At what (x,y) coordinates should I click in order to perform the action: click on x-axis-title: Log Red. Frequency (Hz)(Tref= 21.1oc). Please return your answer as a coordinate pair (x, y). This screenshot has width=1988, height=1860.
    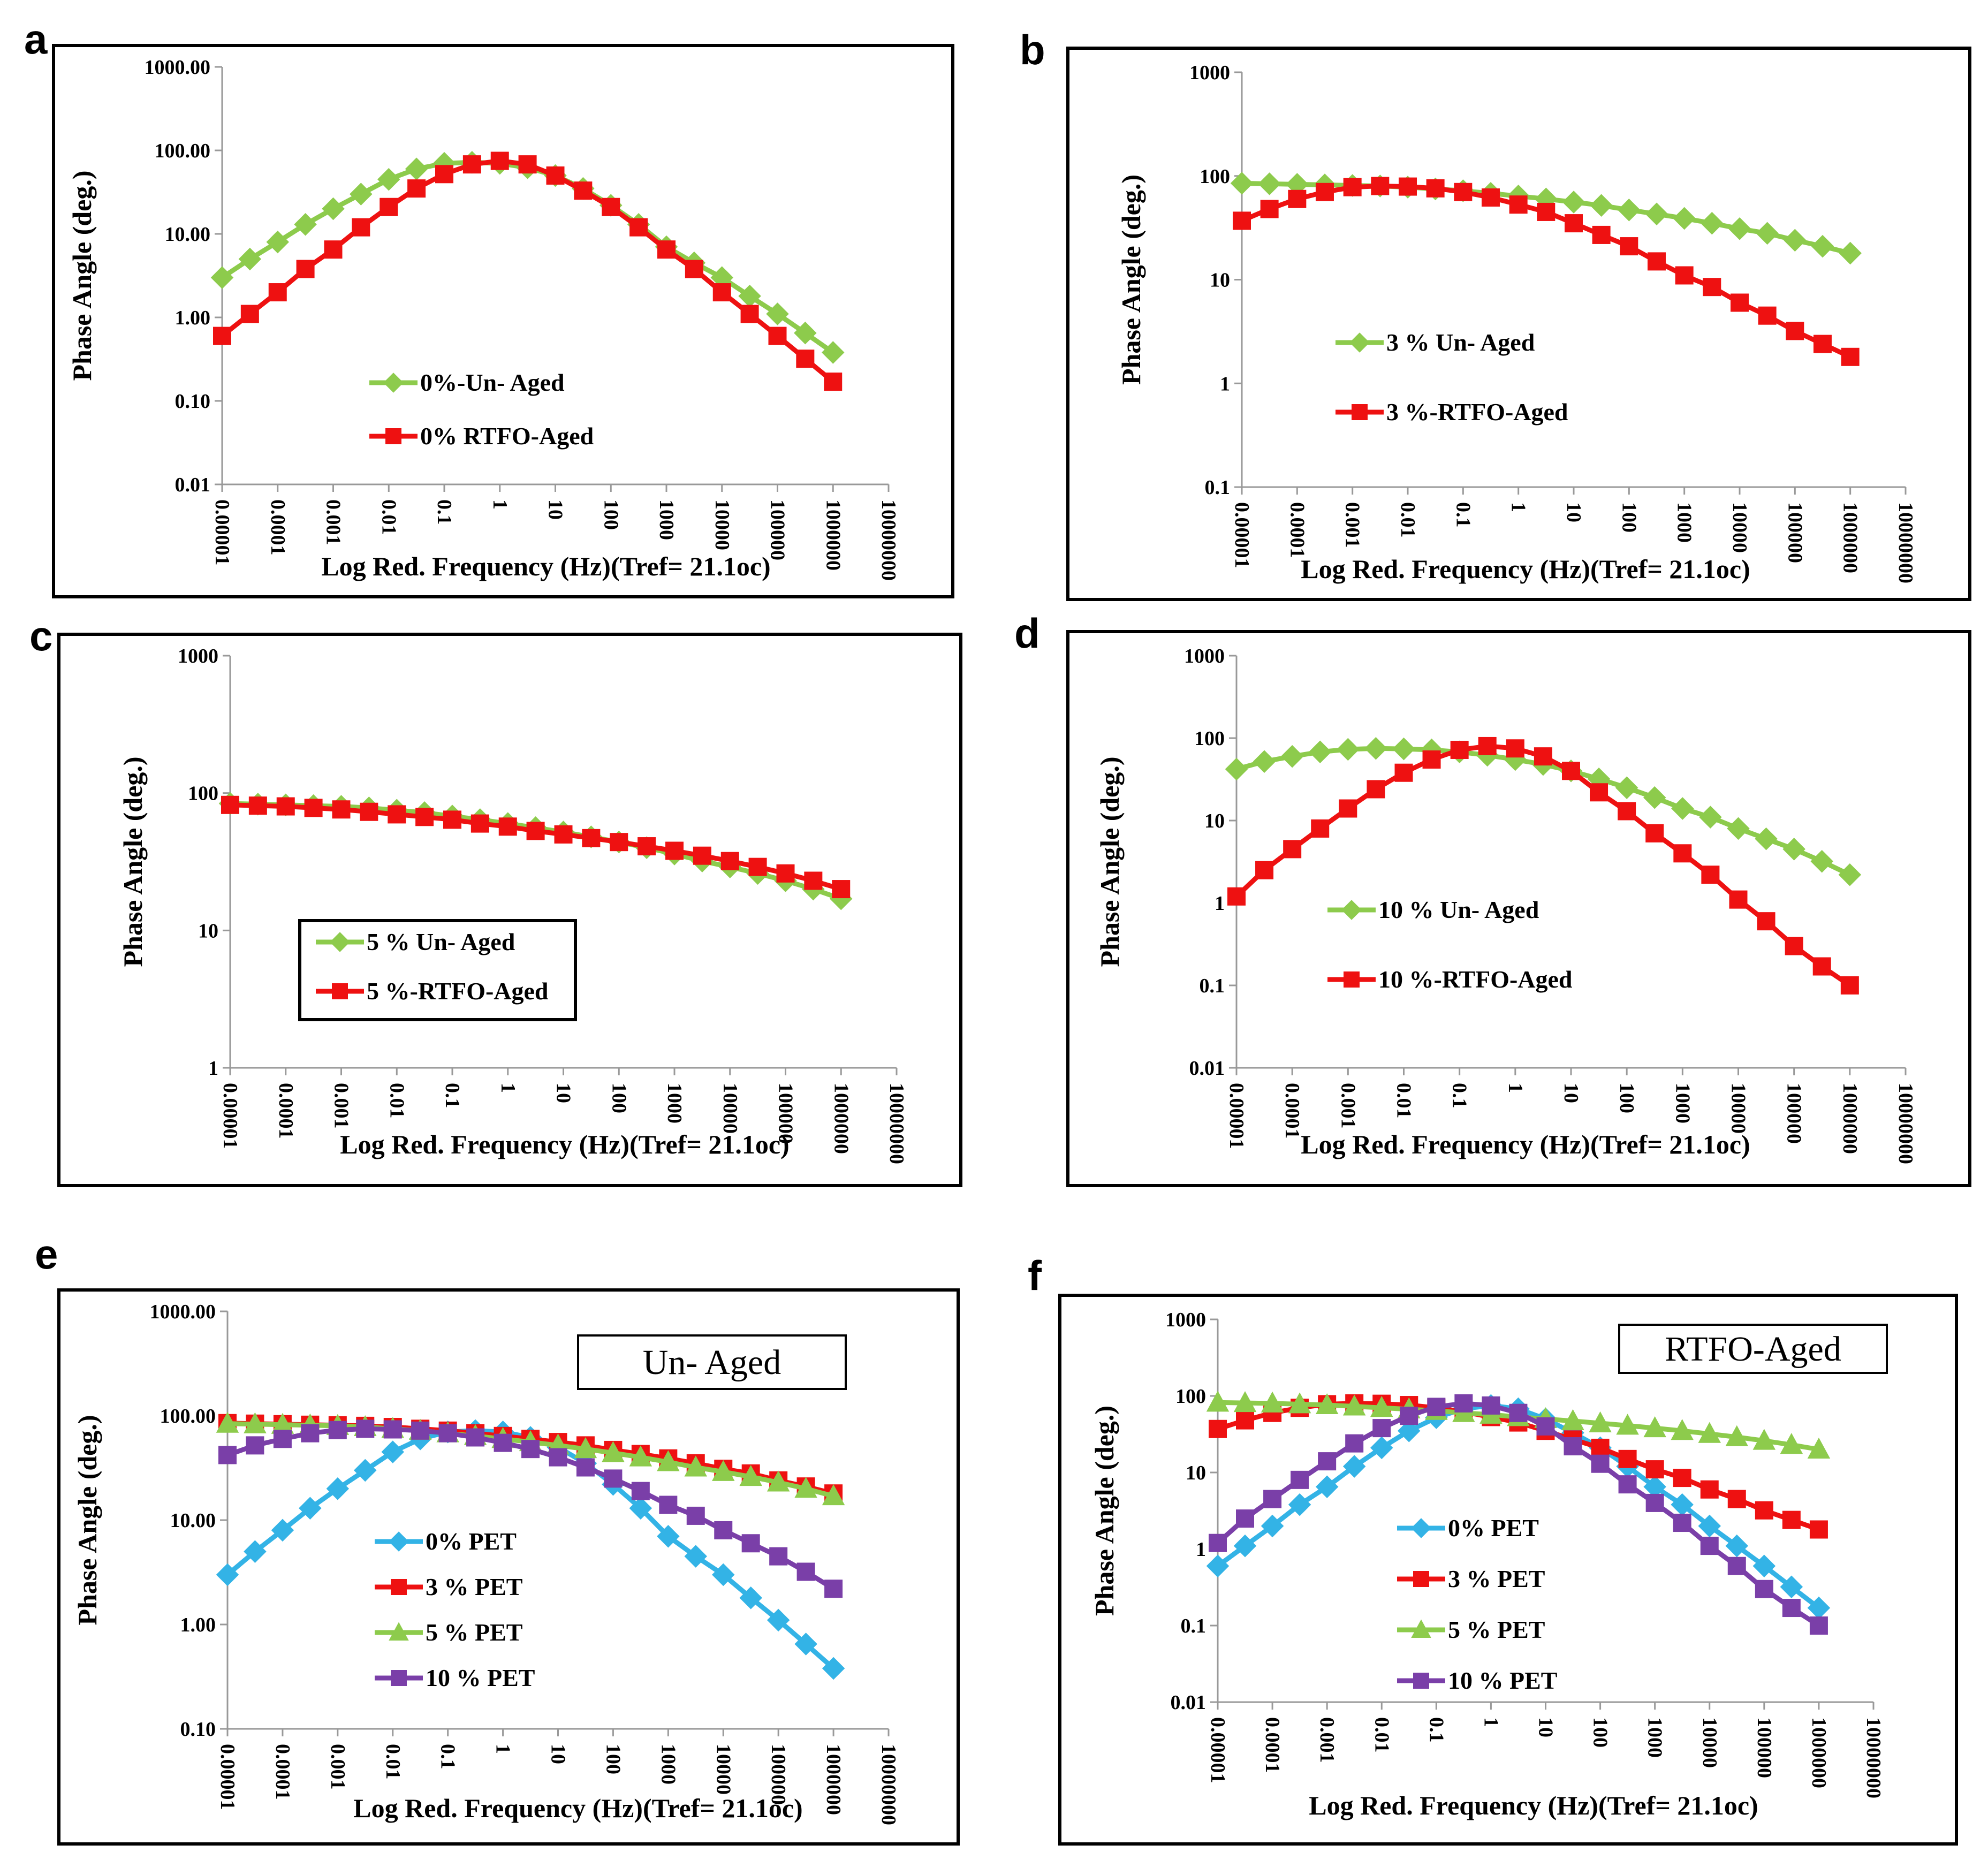
    Looking at the image, I should click on (545, 566).